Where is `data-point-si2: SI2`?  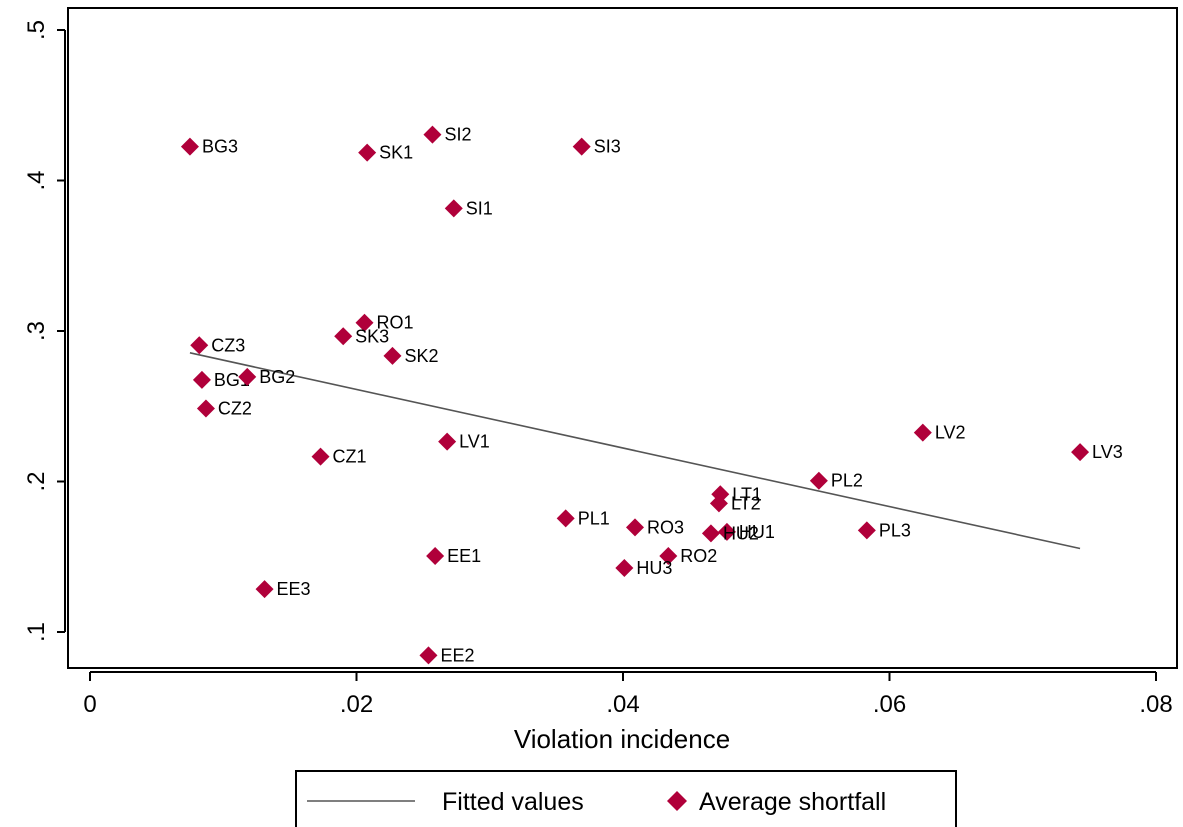
data-point-si2: SI2 is located at coordinates (447, 135).